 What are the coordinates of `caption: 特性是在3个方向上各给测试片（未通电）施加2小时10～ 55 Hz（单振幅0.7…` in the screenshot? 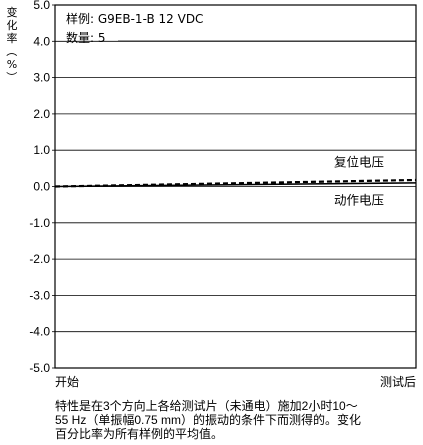 It's located at (237, 420).